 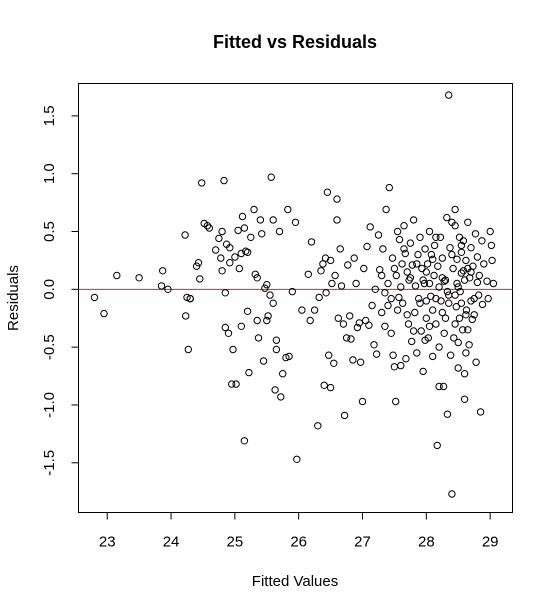 What do you see at coordinates (426, 542) in the screenshot?
I see `x-tick-label: 28` at bounding box center [426, 542].